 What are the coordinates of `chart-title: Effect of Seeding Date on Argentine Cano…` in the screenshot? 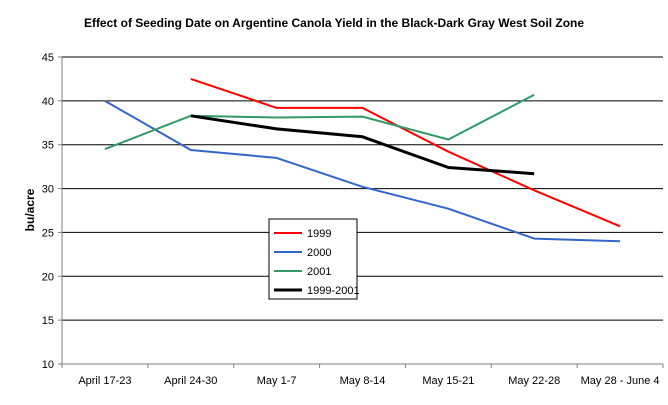 It's located at (334, 23).